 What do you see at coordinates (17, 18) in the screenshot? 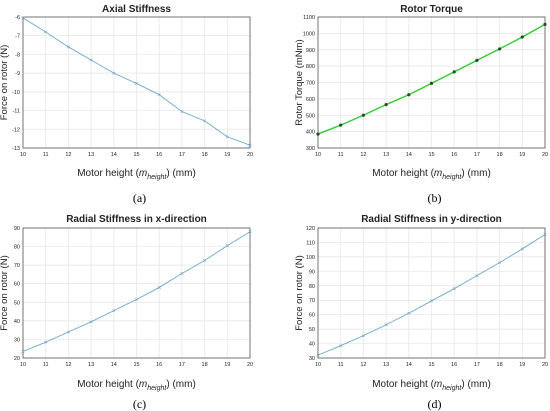
I see `y-tick-label-a: -6` at bounding box center [17, 18].